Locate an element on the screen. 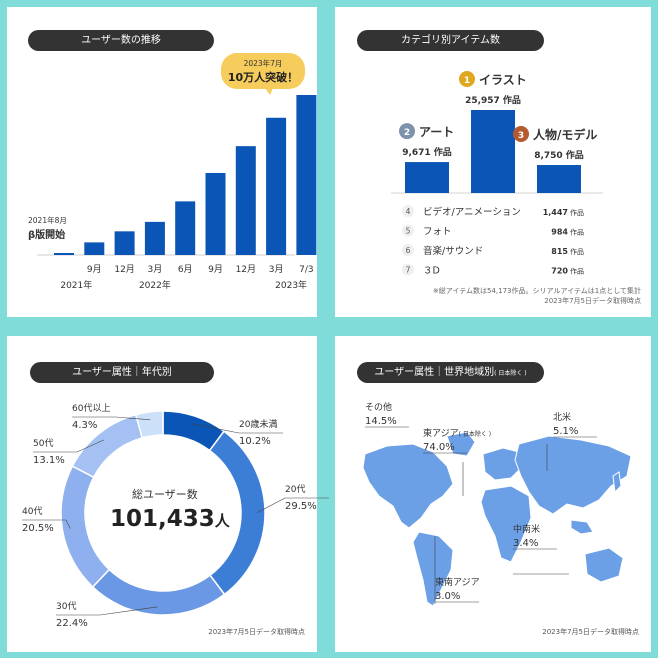  category-name: アート is located at coordinates (436, 132).